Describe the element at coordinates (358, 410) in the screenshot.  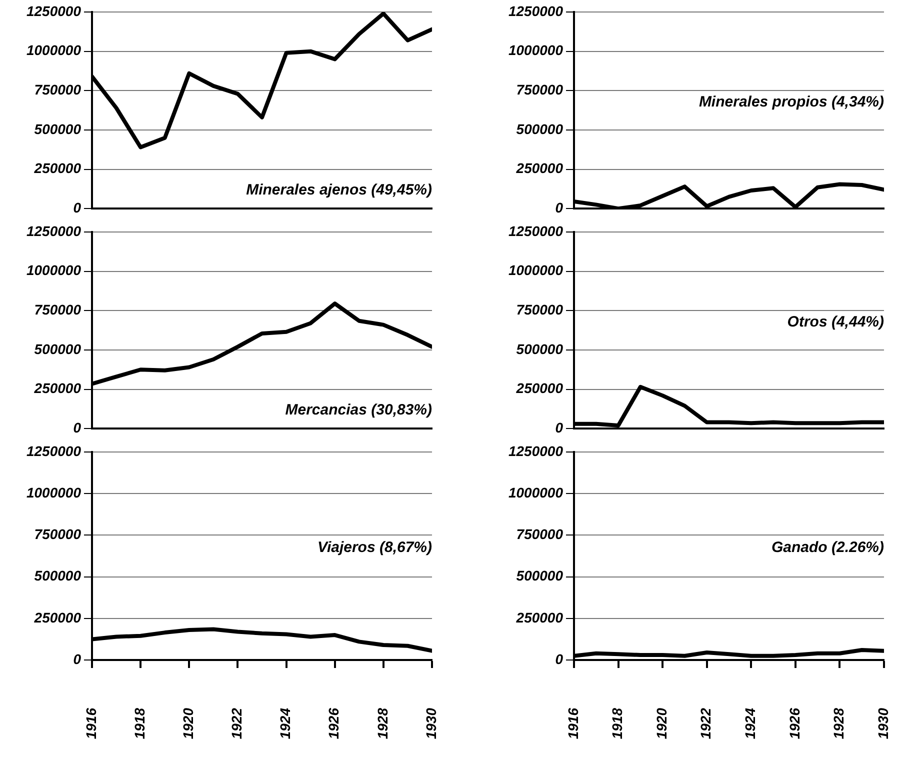
I see `annotation: Mercancias (30,83%)` at that location.